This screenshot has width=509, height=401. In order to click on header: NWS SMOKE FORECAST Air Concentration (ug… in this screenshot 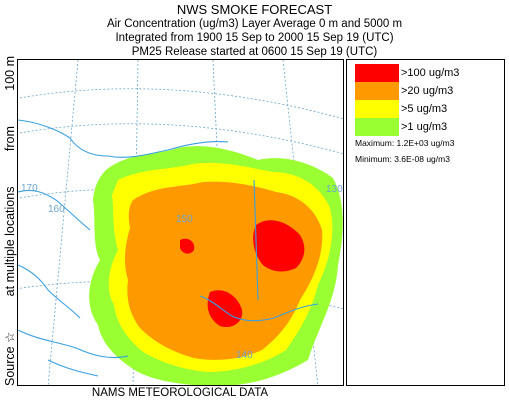, I will do `click(254, 29)`.